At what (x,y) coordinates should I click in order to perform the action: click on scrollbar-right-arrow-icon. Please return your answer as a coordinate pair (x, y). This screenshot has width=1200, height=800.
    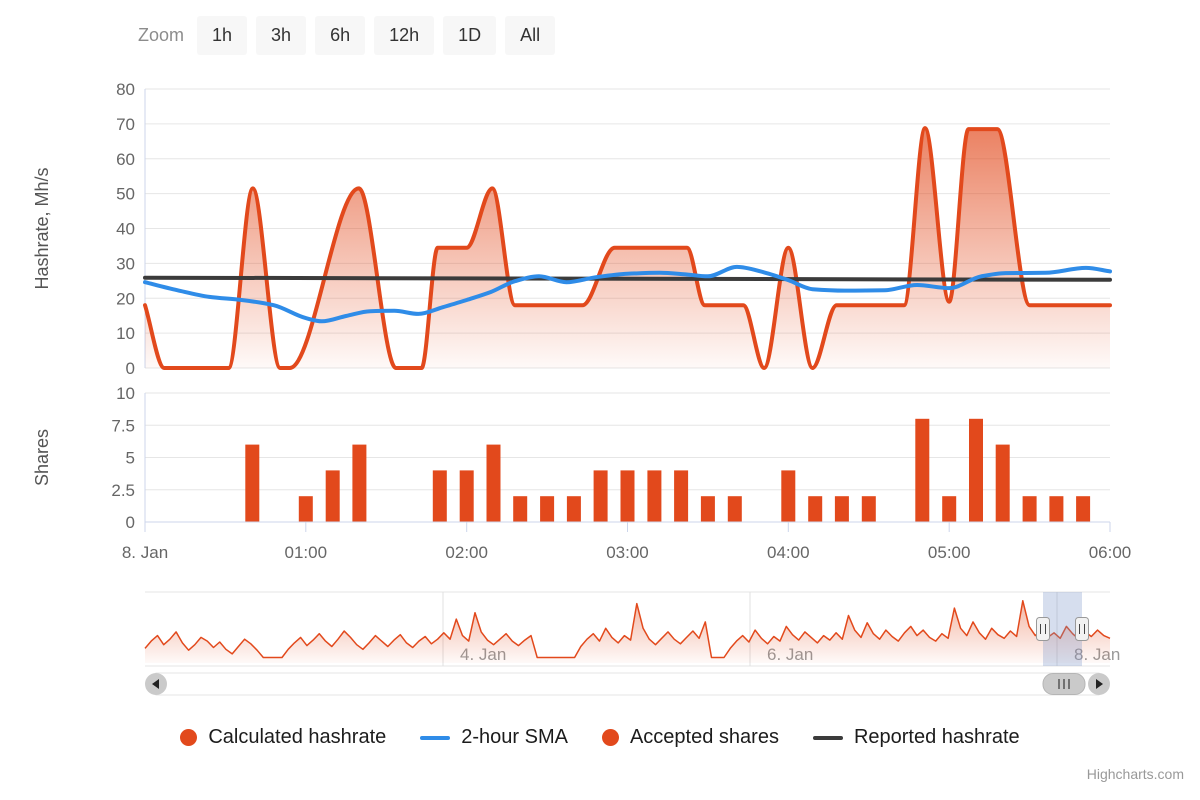
    Looking at the image, I should click on (1099, 684).